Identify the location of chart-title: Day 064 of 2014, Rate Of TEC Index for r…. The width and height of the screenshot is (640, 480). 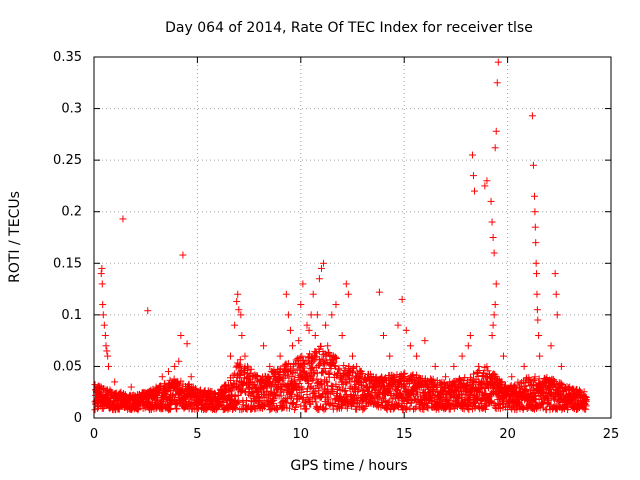
(349, 28).